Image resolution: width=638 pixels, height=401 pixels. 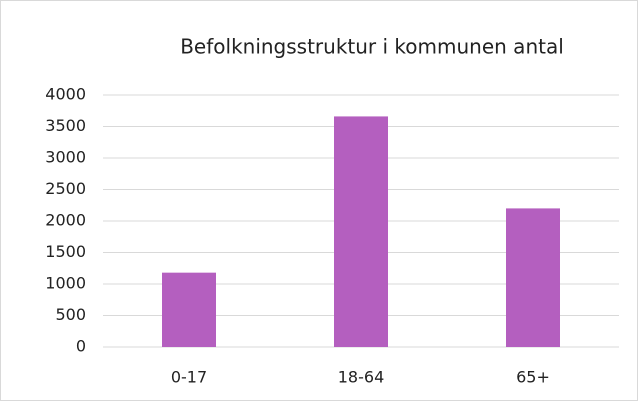 I want to click on y-tick-label: 4000, so click(x=65, y=94).